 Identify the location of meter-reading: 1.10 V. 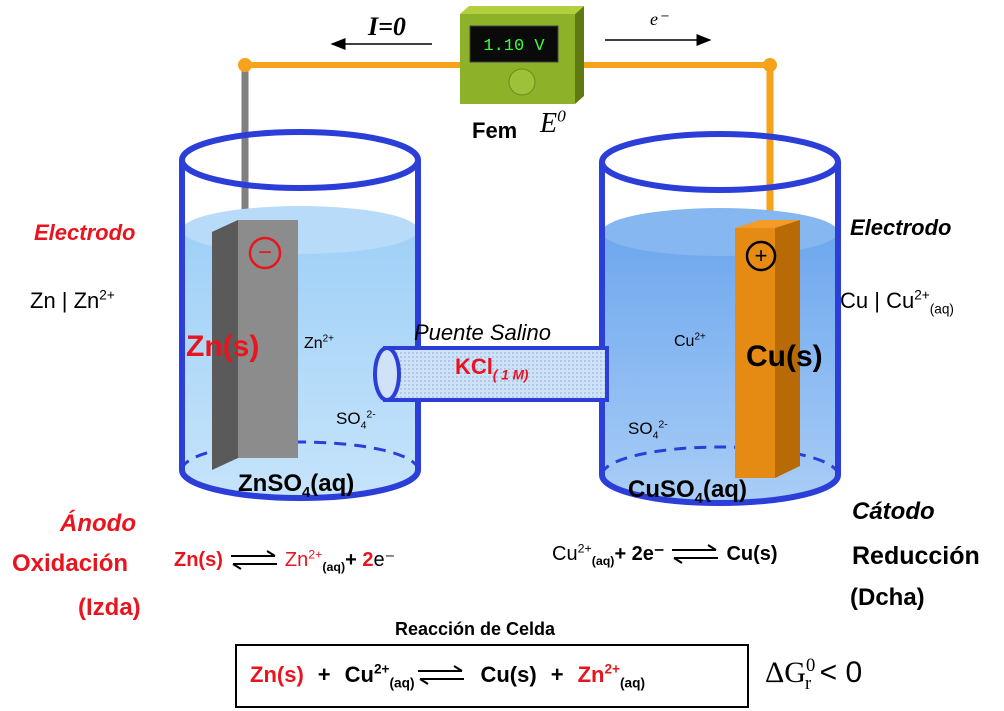
(514, 46).